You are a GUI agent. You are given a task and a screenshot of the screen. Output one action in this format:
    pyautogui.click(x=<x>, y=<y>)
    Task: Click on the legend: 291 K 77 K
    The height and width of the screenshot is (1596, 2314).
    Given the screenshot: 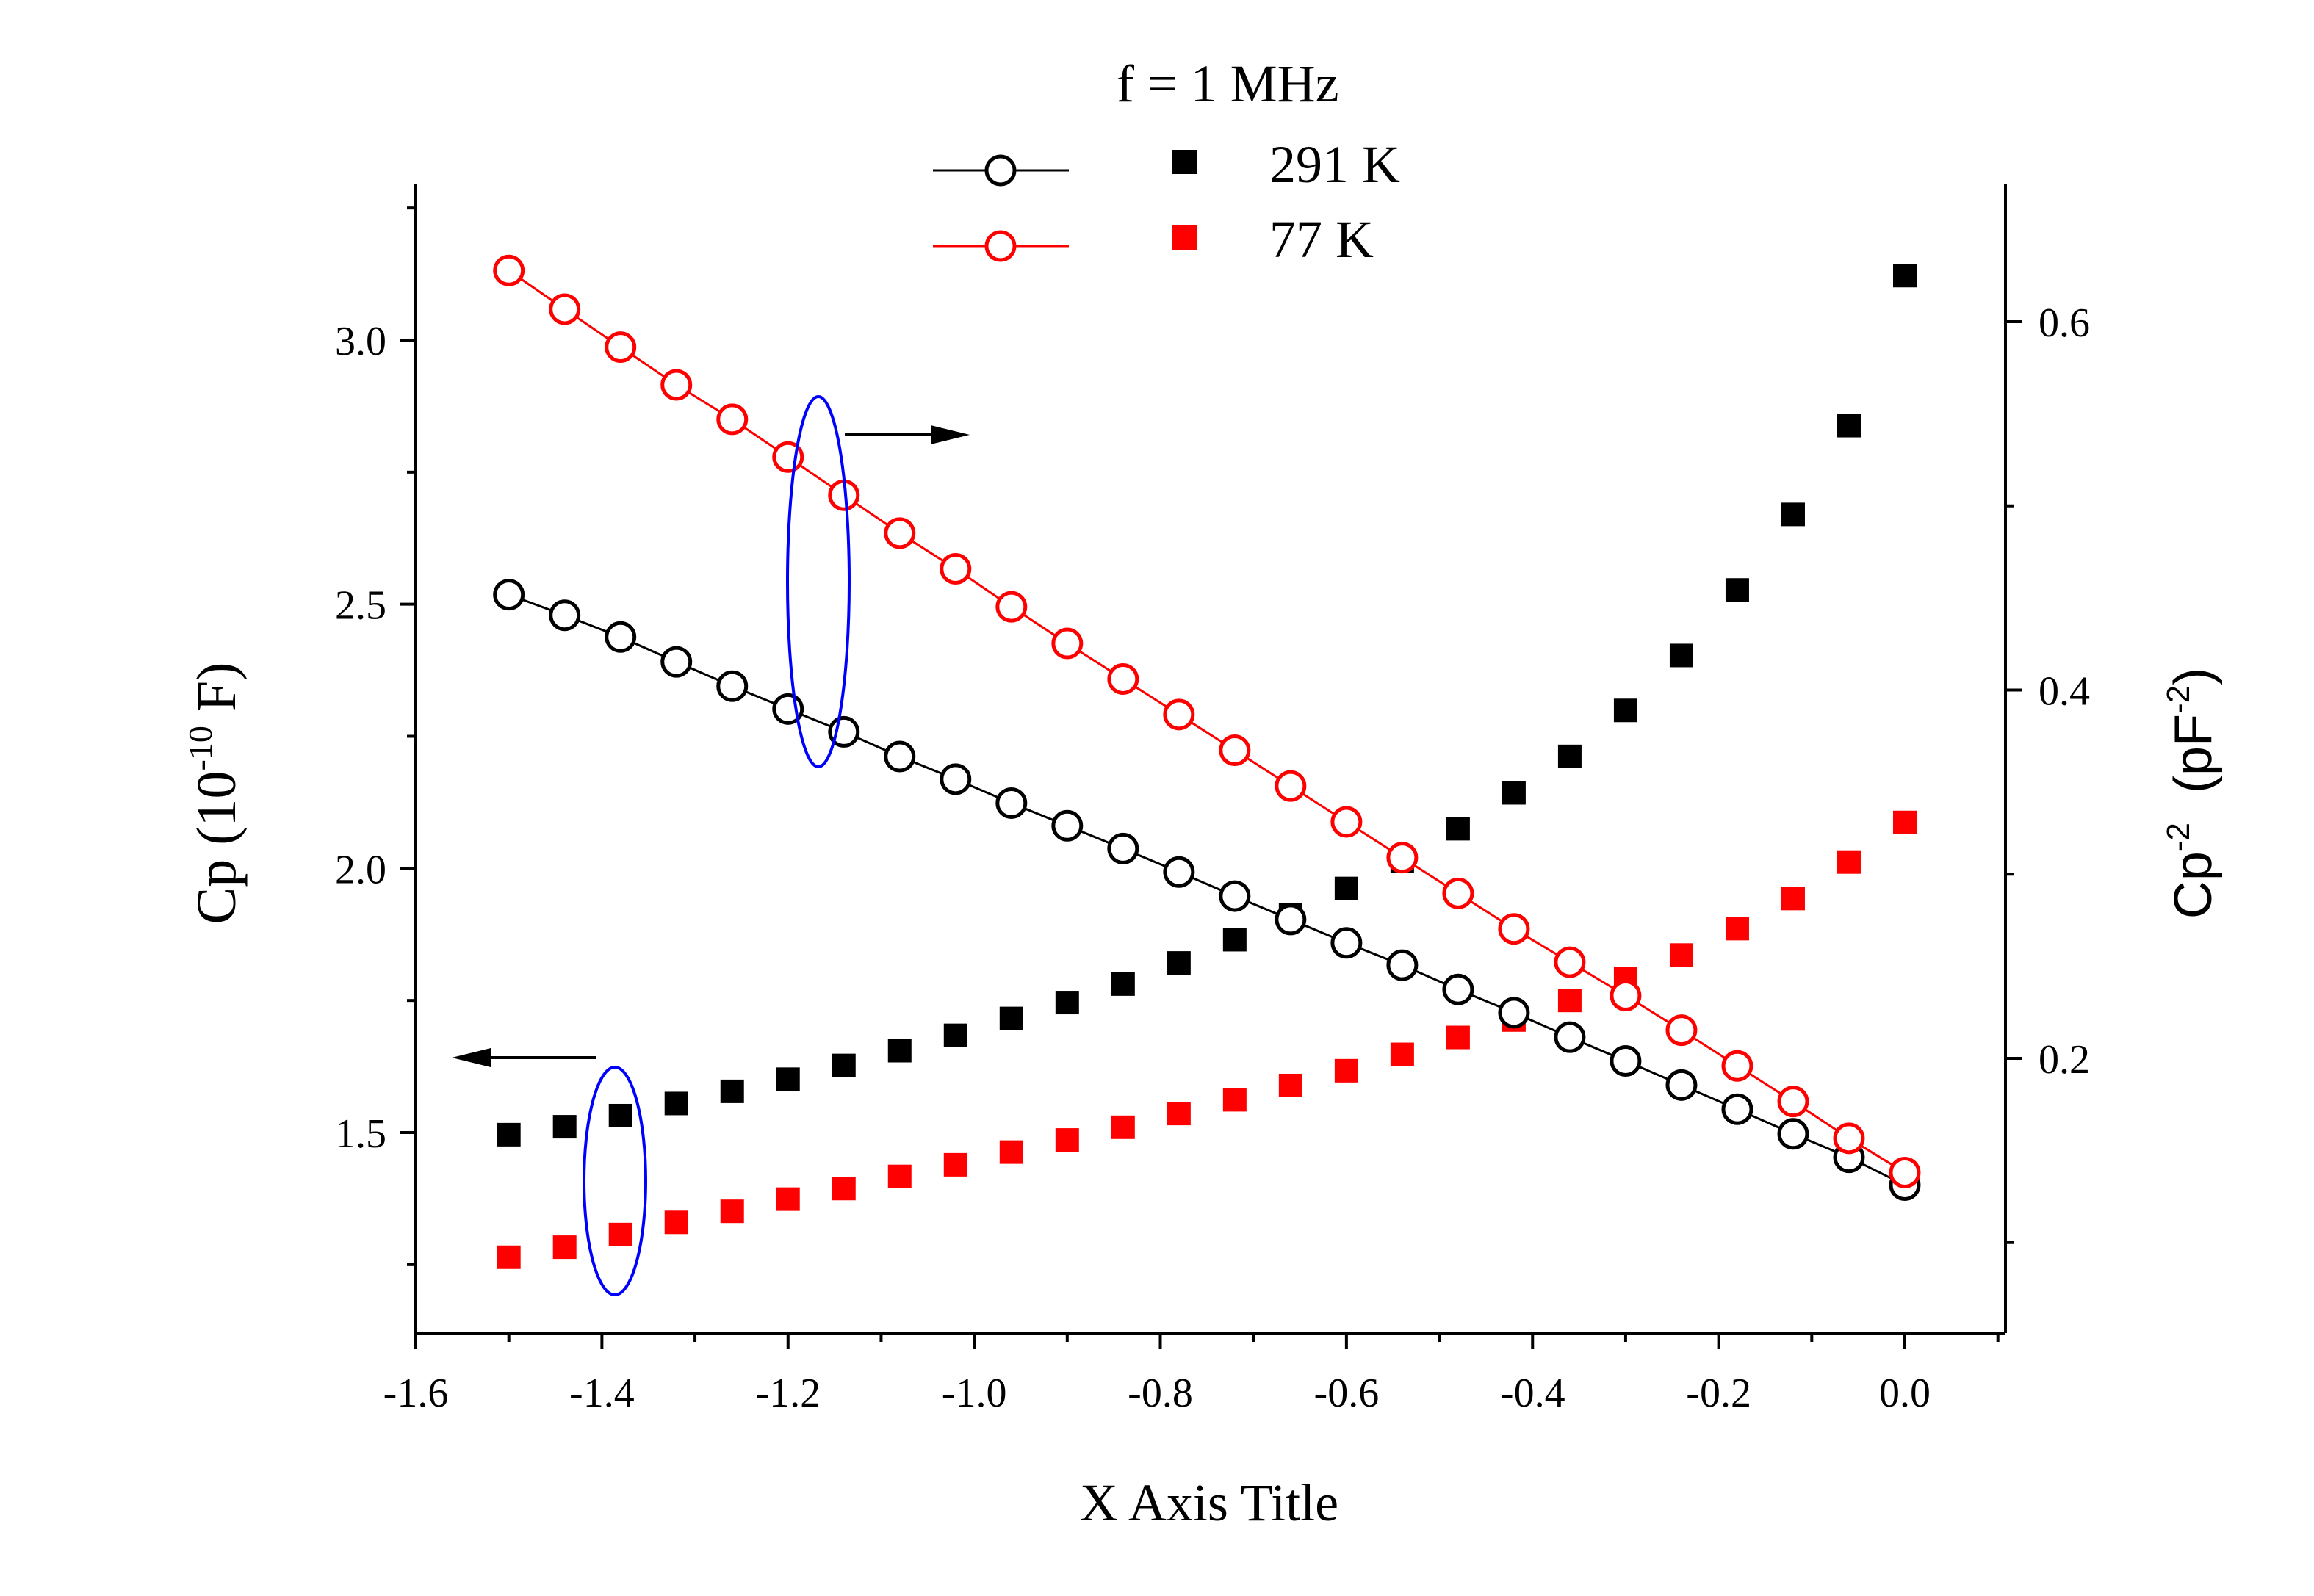 What is the action you would take?
    pyautogui.click(x=1166, y=202)
    